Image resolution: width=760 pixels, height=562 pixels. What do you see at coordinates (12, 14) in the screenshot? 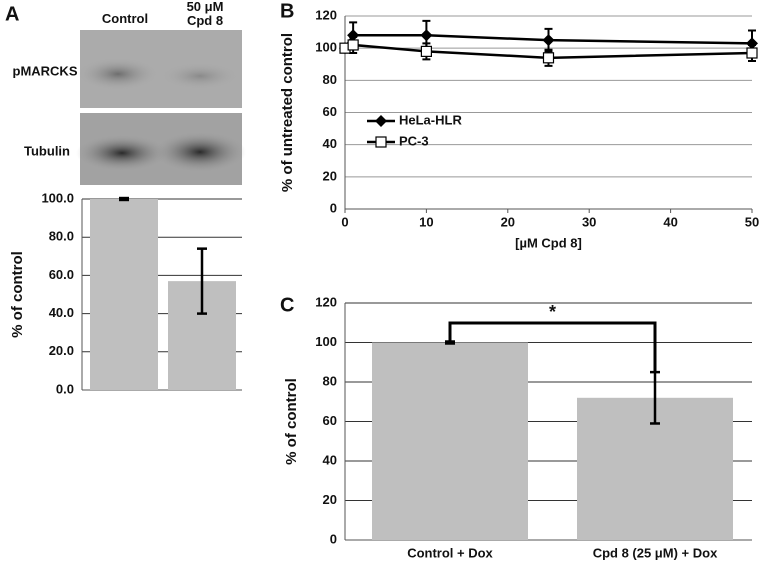
I see `panel-label: A` at bounding box center [12, 14].